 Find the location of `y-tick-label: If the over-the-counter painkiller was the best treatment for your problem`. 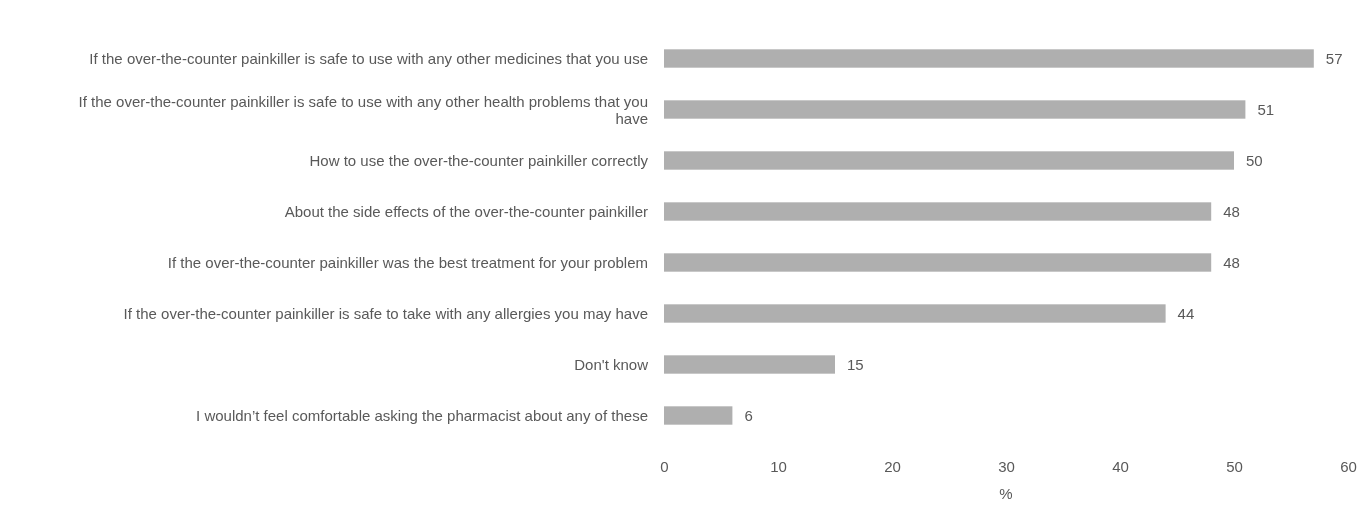

y-tick-label: If the over-the-counter painkiller was the best treatment for your problem is located at coordinates (407, 262).